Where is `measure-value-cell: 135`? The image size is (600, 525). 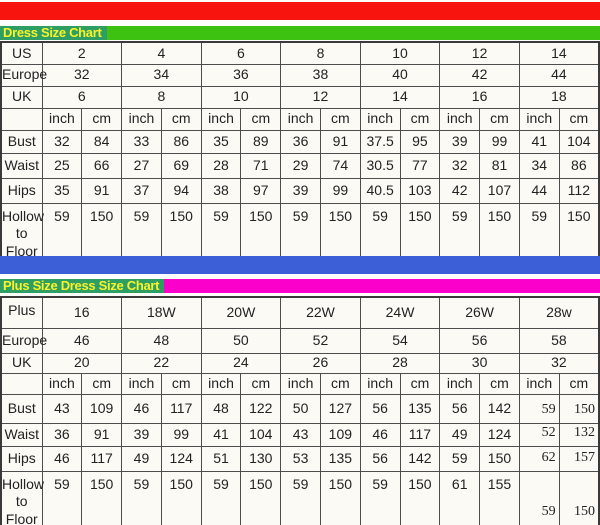
measure-value-cell: 135 is located at coordinates (420, 408).